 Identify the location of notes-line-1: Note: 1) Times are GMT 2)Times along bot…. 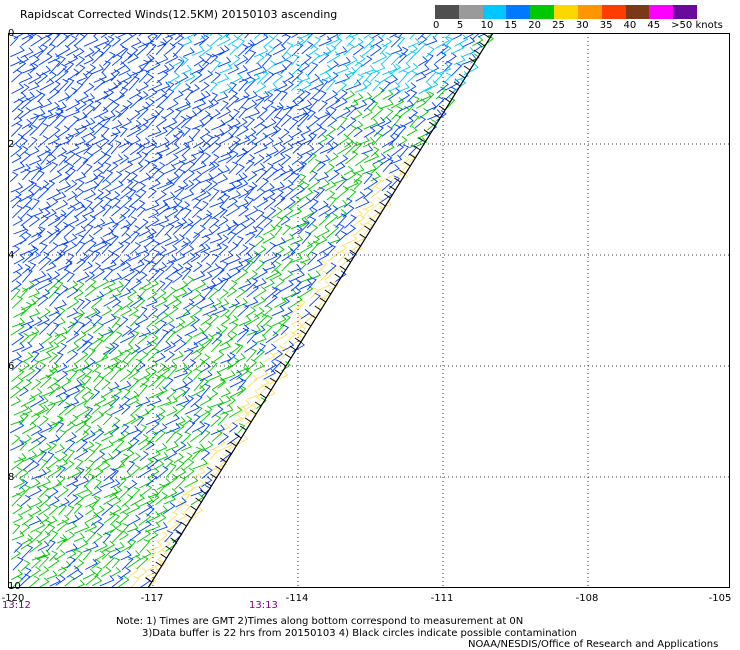
(320, 621).